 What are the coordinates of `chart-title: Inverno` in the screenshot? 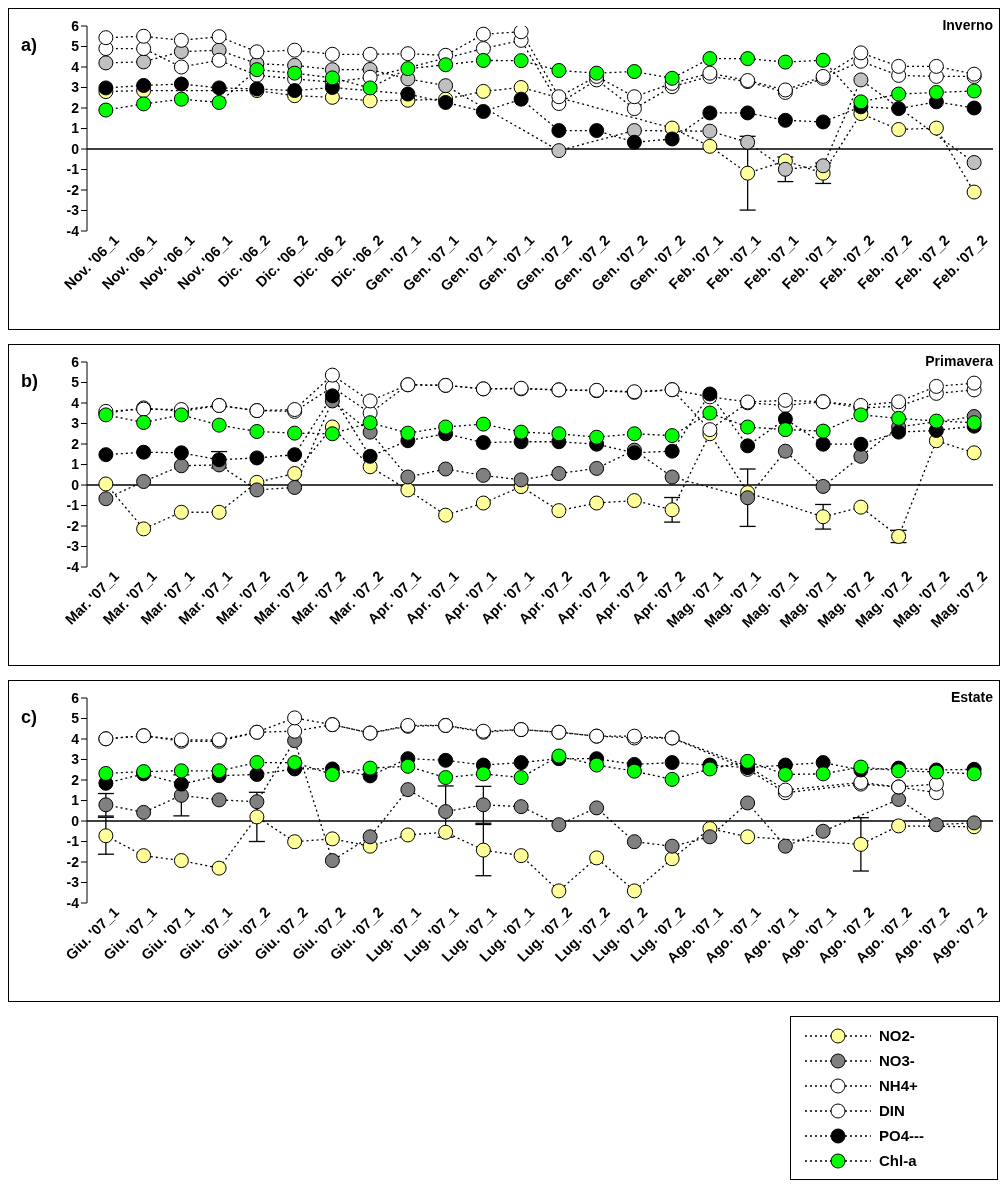 It's located at (967, 25).